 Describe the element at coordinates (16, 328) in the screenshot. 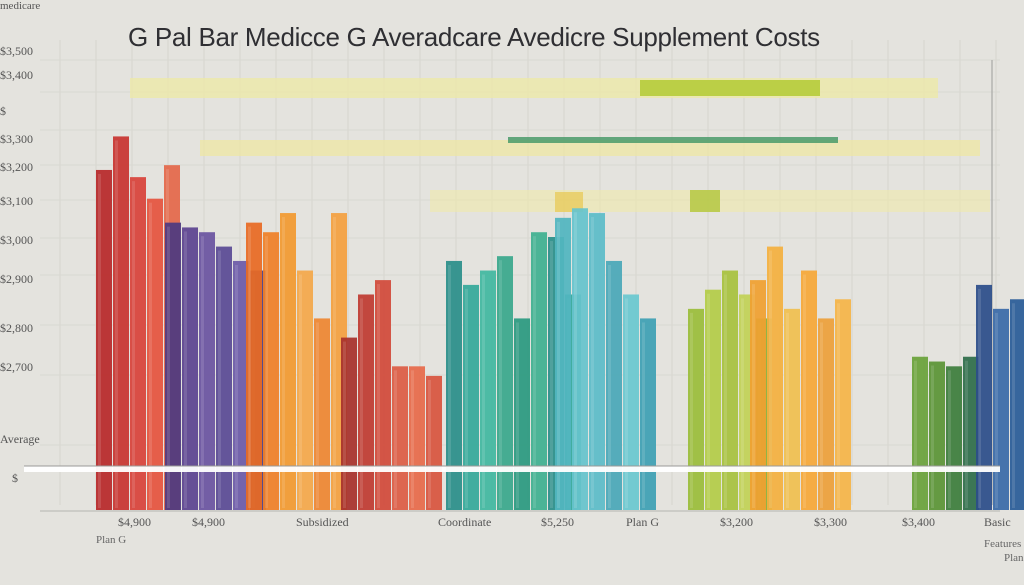

I see `y-tick-label: $2,800` at that location.